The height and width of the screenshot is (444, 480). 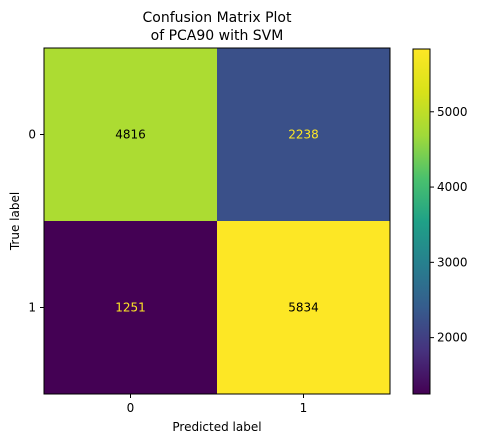 What do you see at coordinates (452, 338) in the screenshot?
I see `colorbar-tick-label-0: 2000` at bounding box center [452, 338].